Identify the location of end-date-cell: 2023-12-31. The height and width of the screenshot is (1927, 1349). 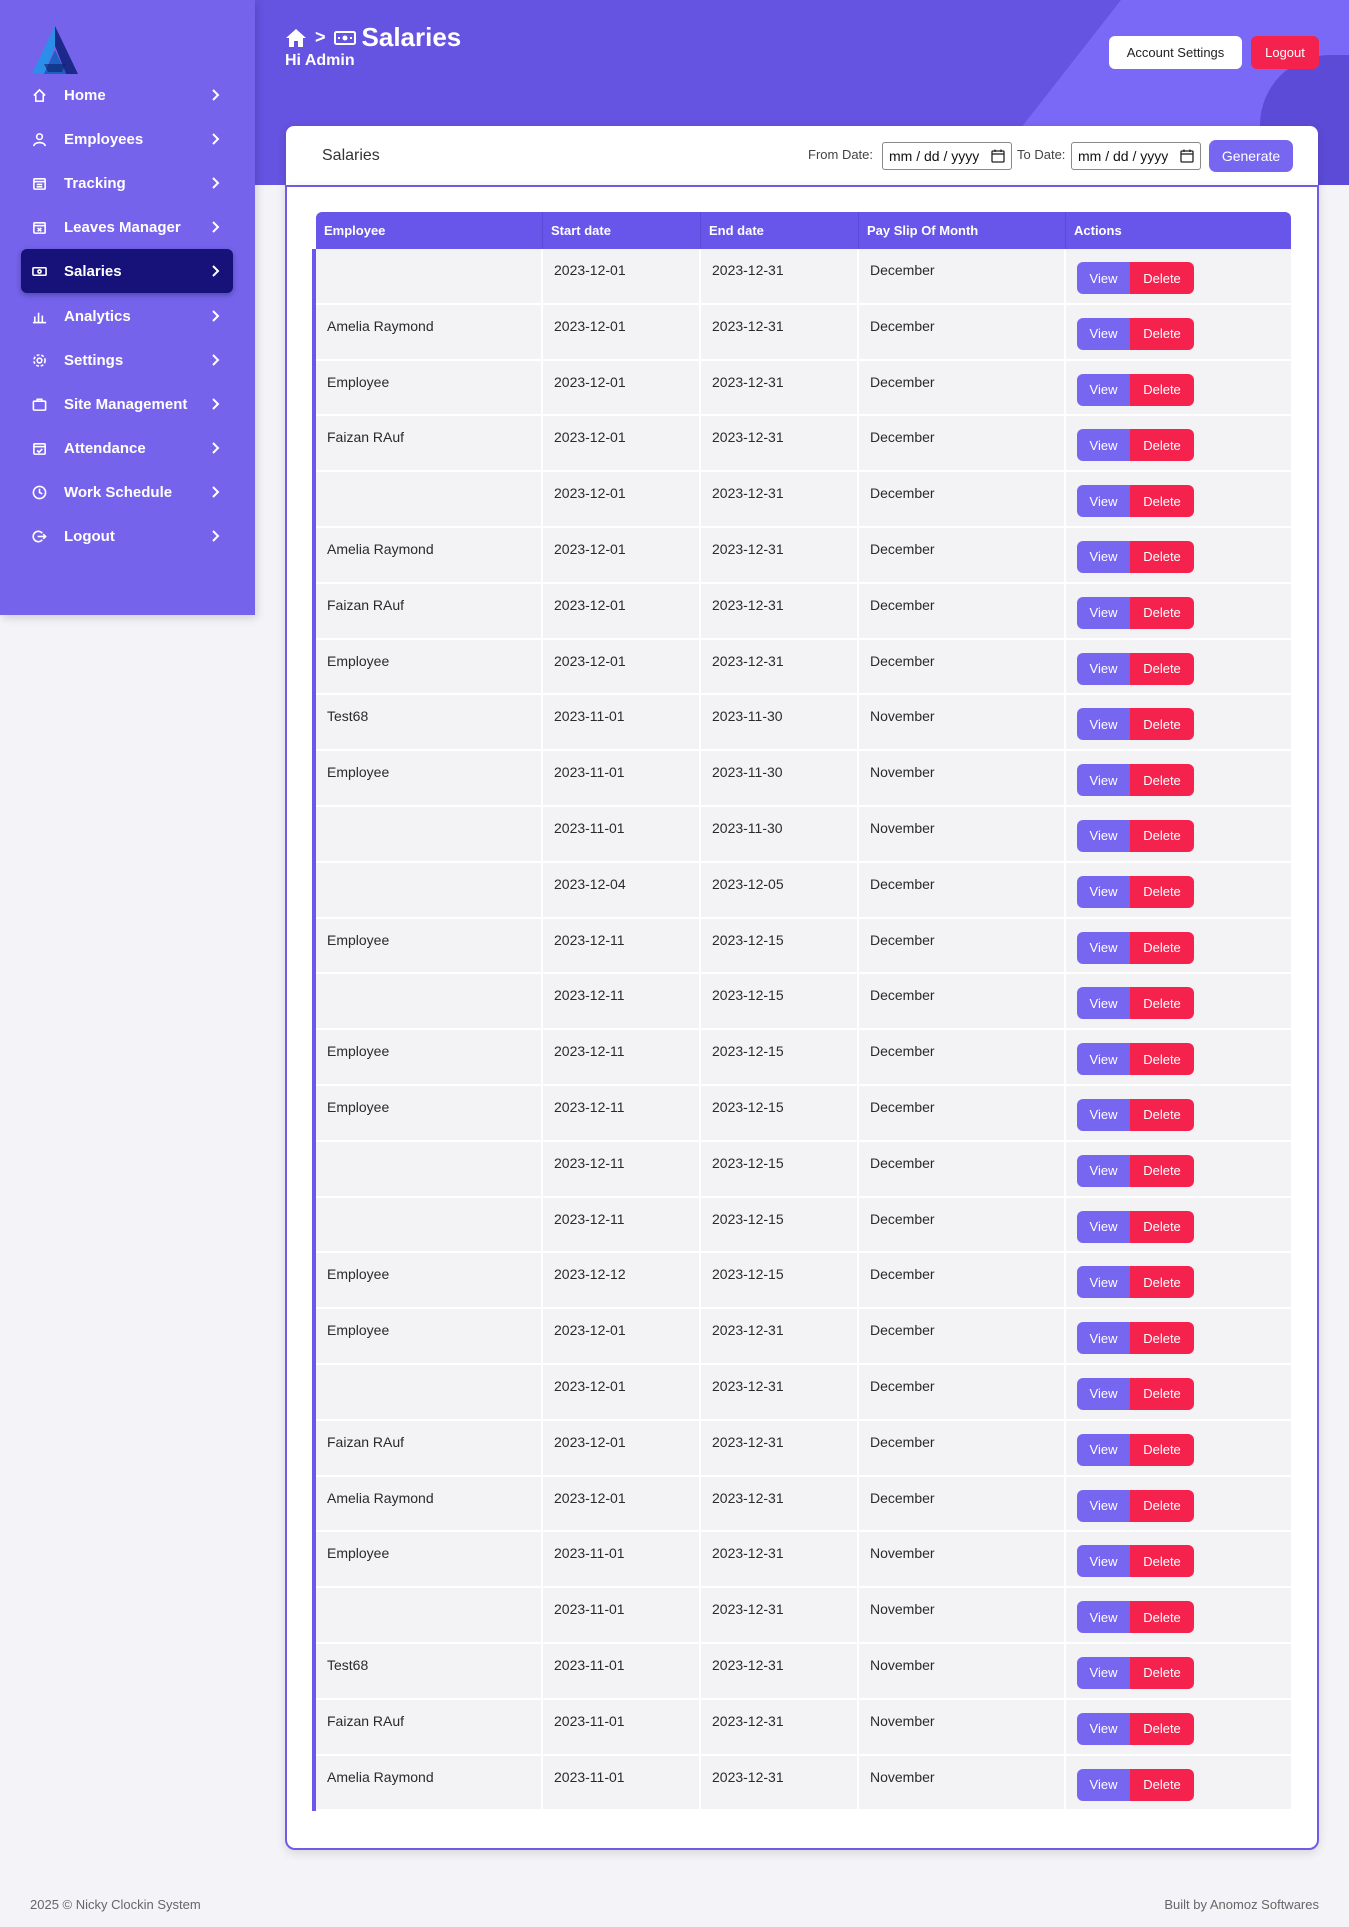
(780, 610).